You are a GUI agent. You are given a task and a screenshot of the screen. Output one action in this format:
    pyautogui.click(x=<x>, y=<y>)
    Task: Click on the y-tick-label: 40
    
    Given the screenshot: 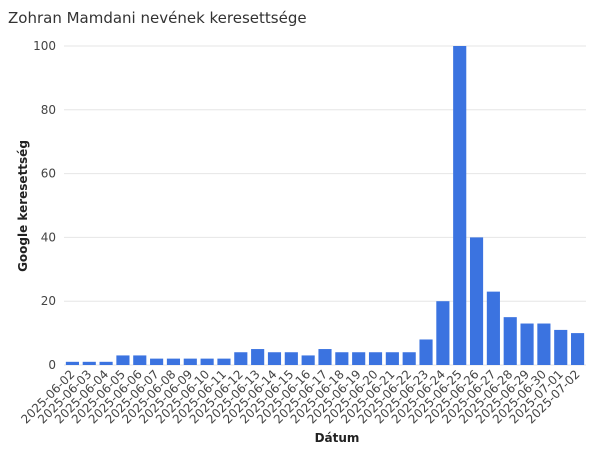 What is the action you would take?
    pyautogui.click(x=48, y=237)
    